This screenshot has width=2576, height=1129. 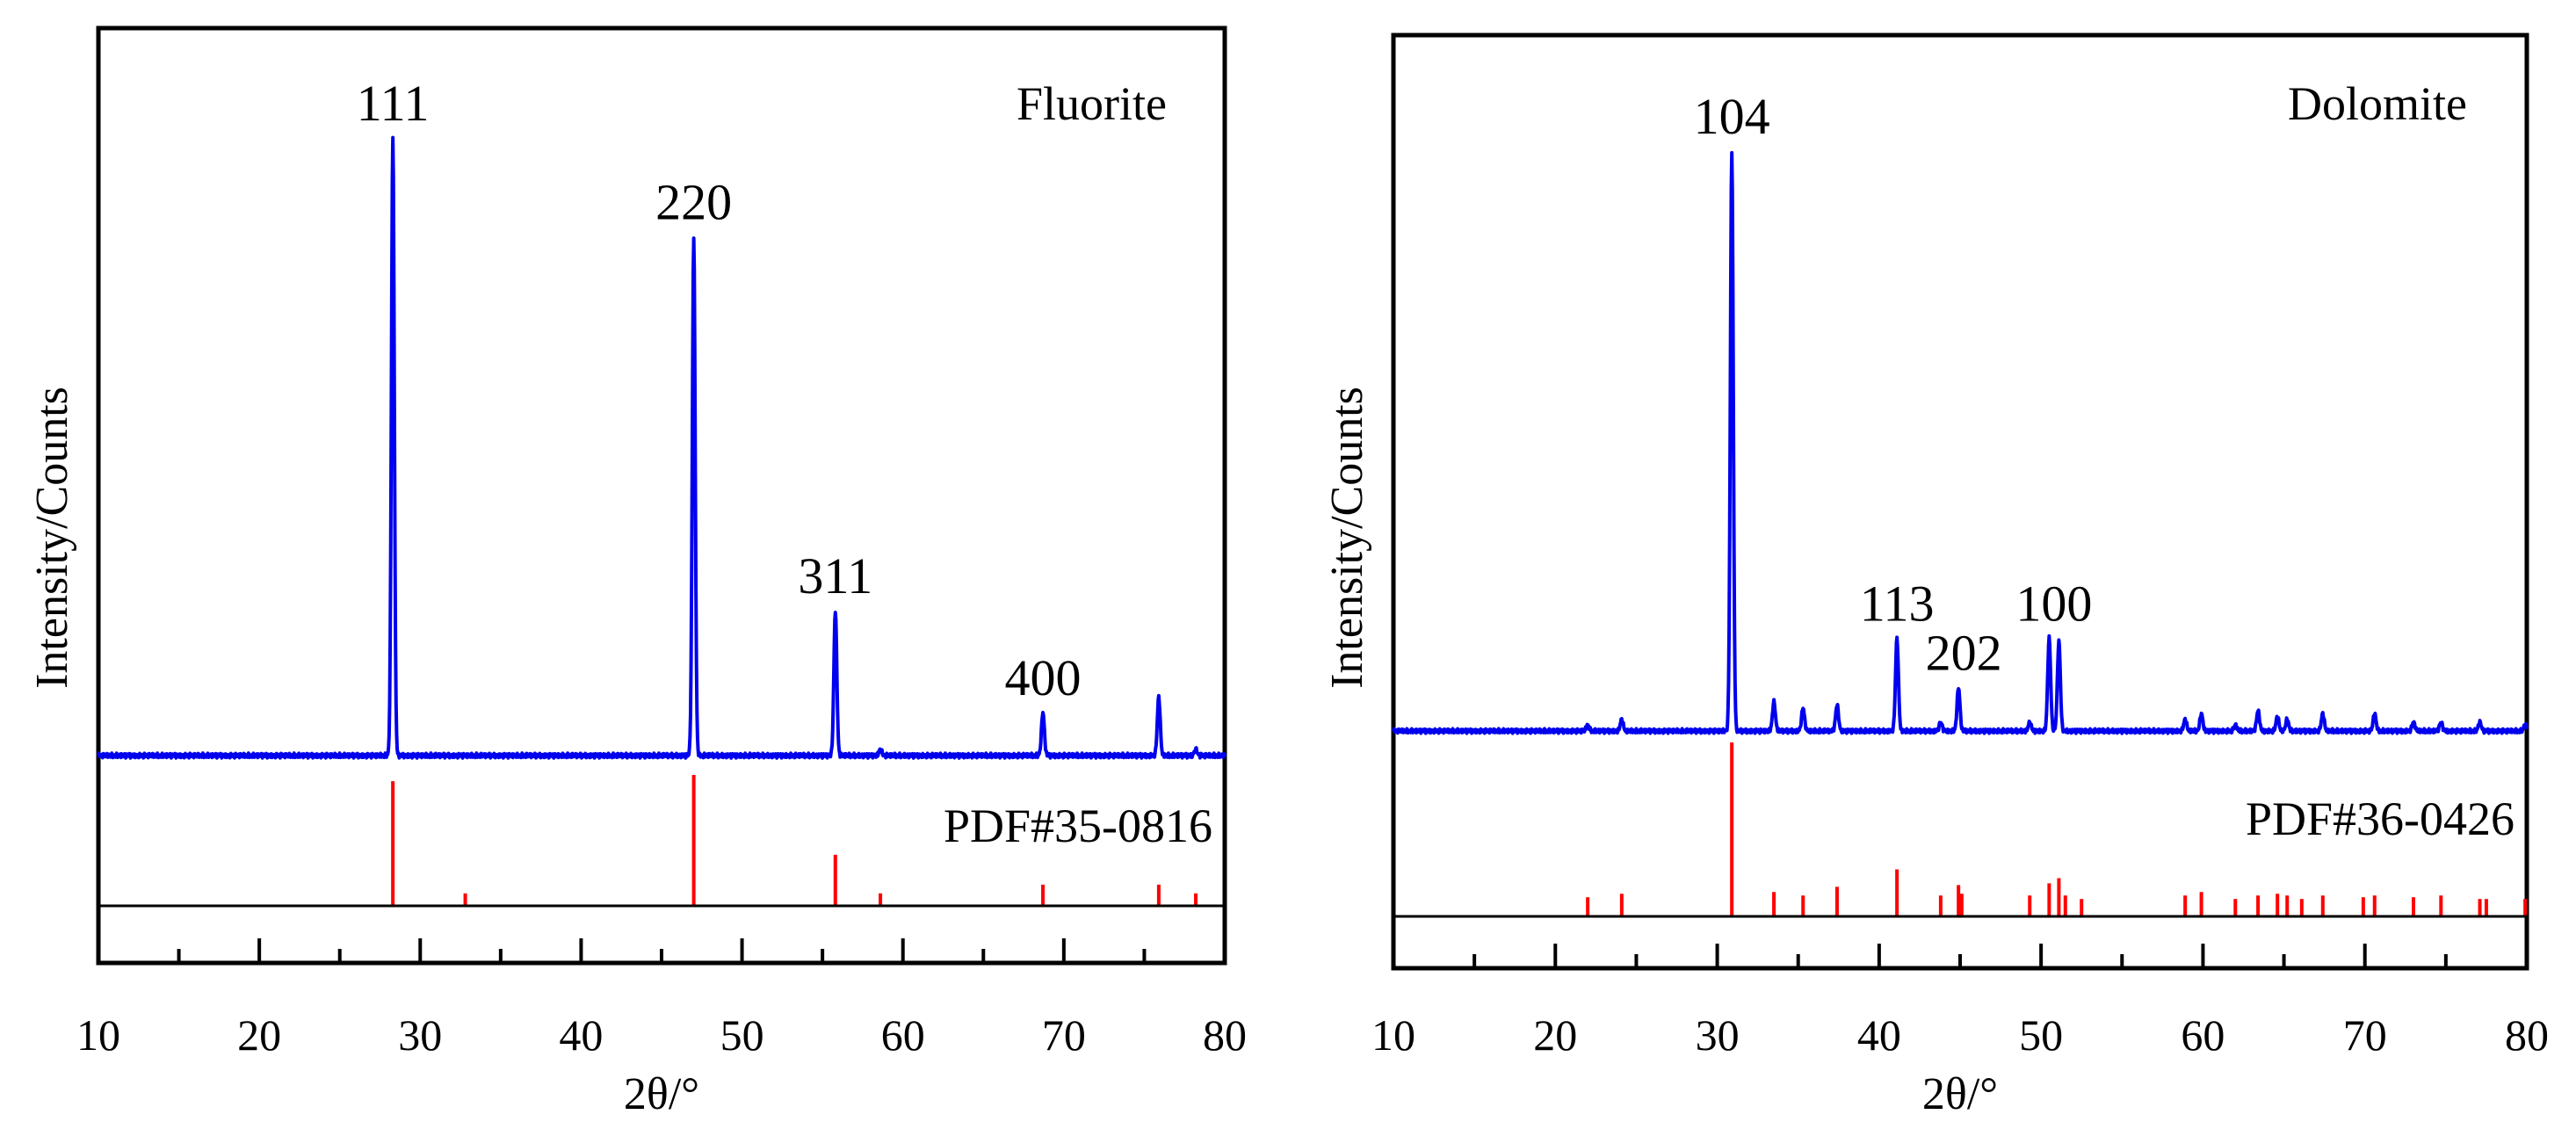 I want to click on dolomite-x-ticks, so click(x=1960, y=956).